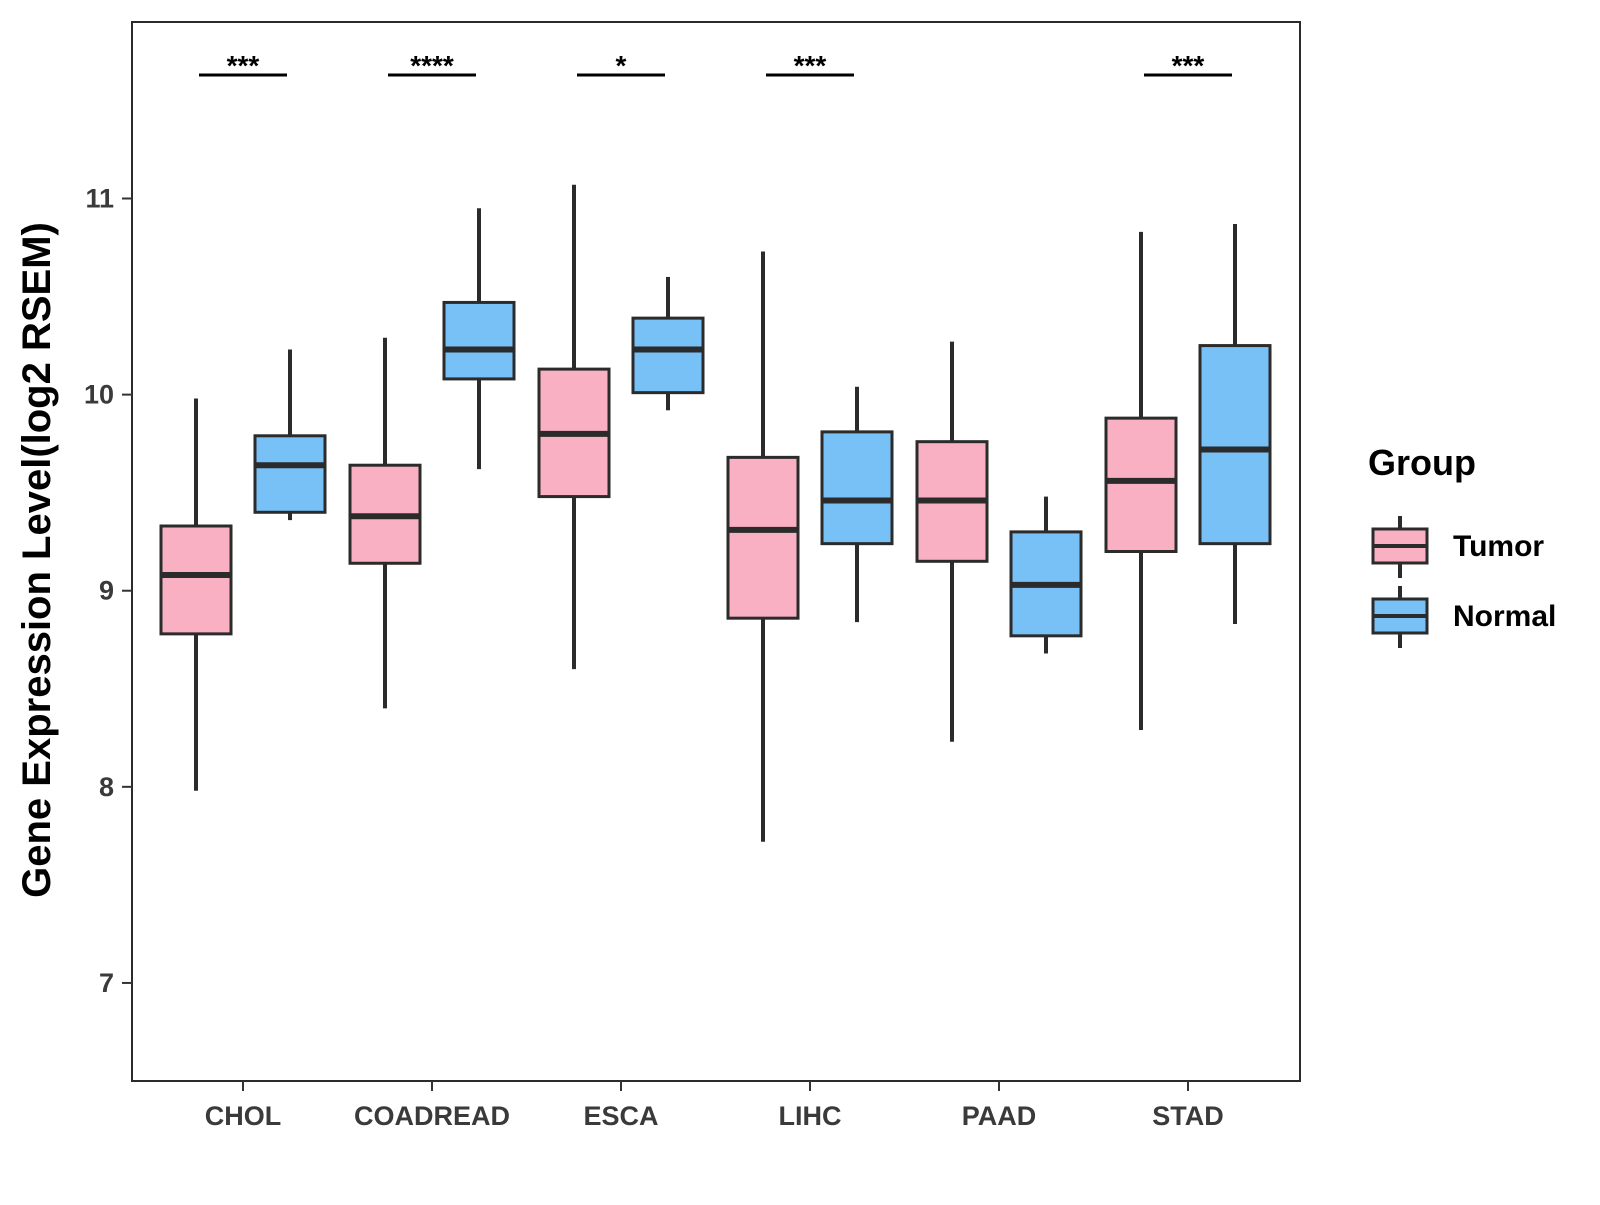  Describe the element at coordinates (1188, 65) in the screenshot. I see `significance-label-stad: ***` at that location.